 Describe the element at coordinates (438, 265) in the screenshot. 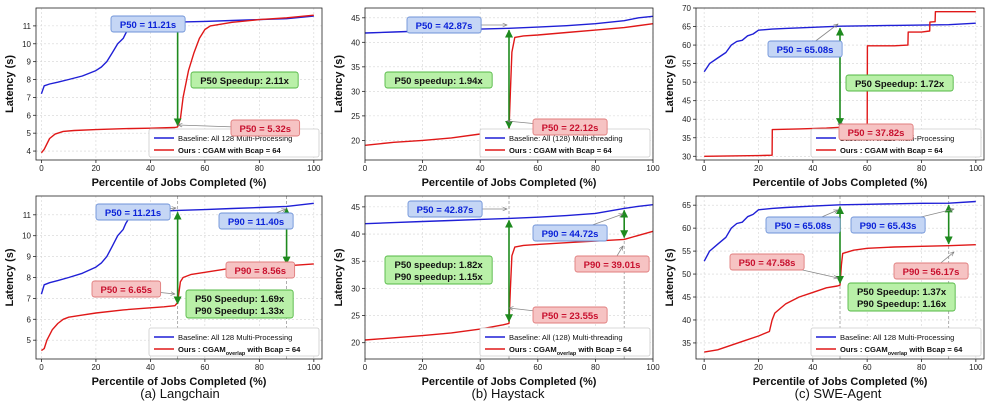

I see `green-annotation-text: P50 speedup: 1.82x` at that location.